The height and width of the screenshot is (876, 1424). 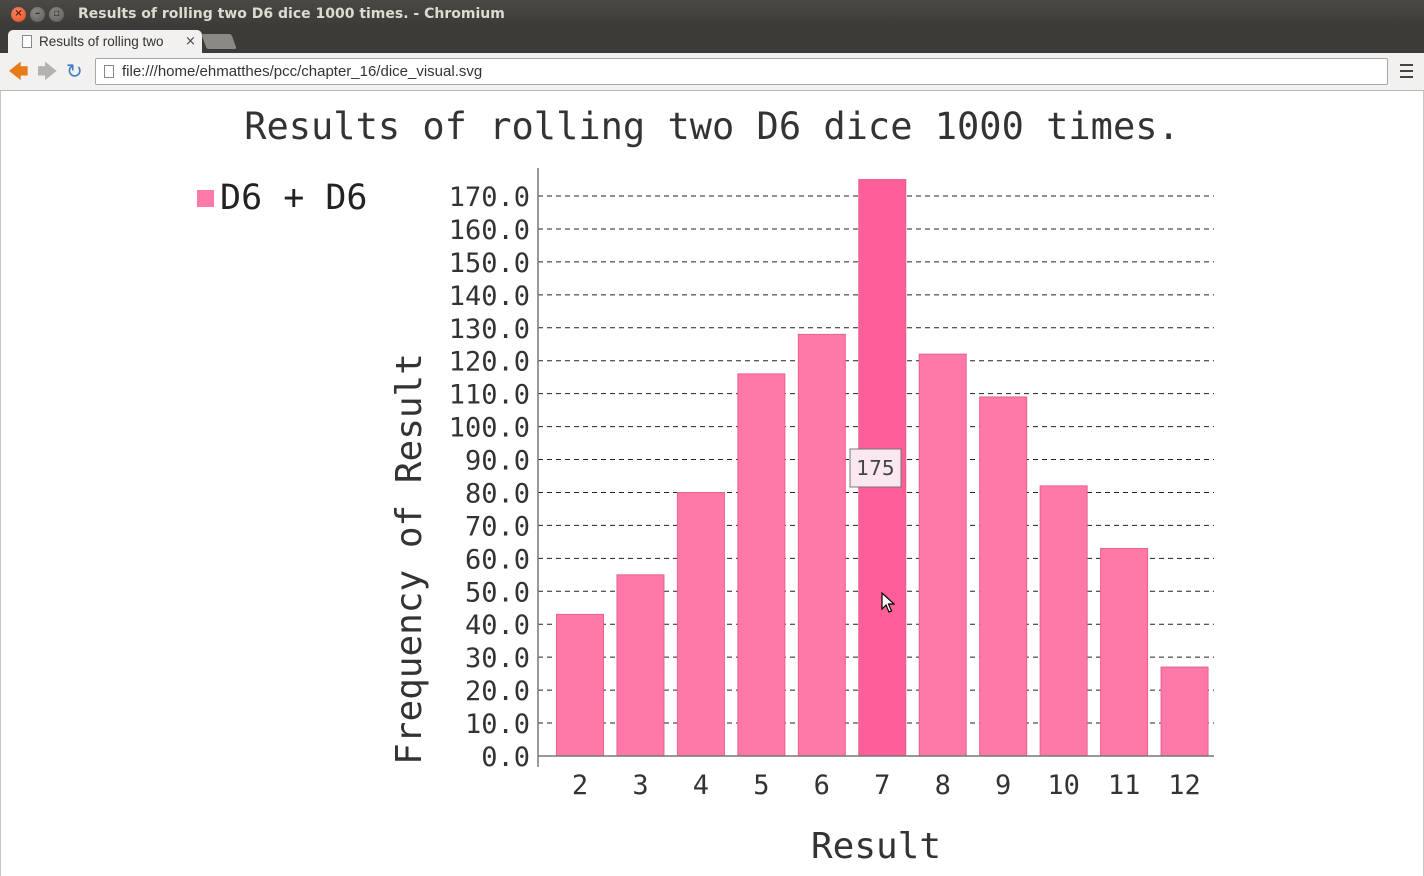 I want to click on x-tick-label: 4, so click(x=701, y=785).